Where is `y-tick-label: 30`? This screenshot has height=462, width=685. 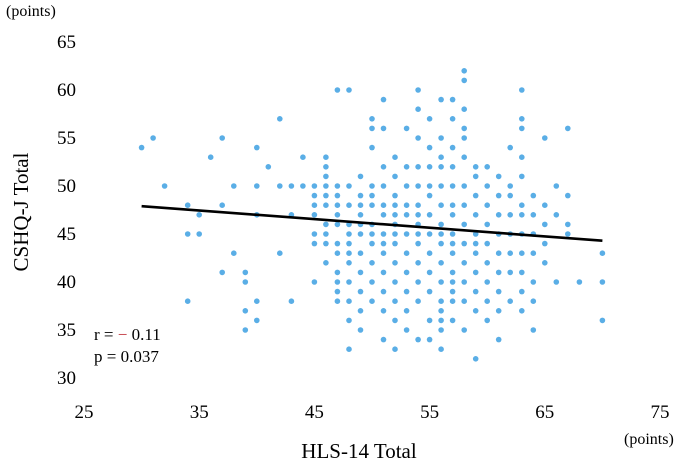 y-tick-label: 30 is located at coordinates (66, 378).